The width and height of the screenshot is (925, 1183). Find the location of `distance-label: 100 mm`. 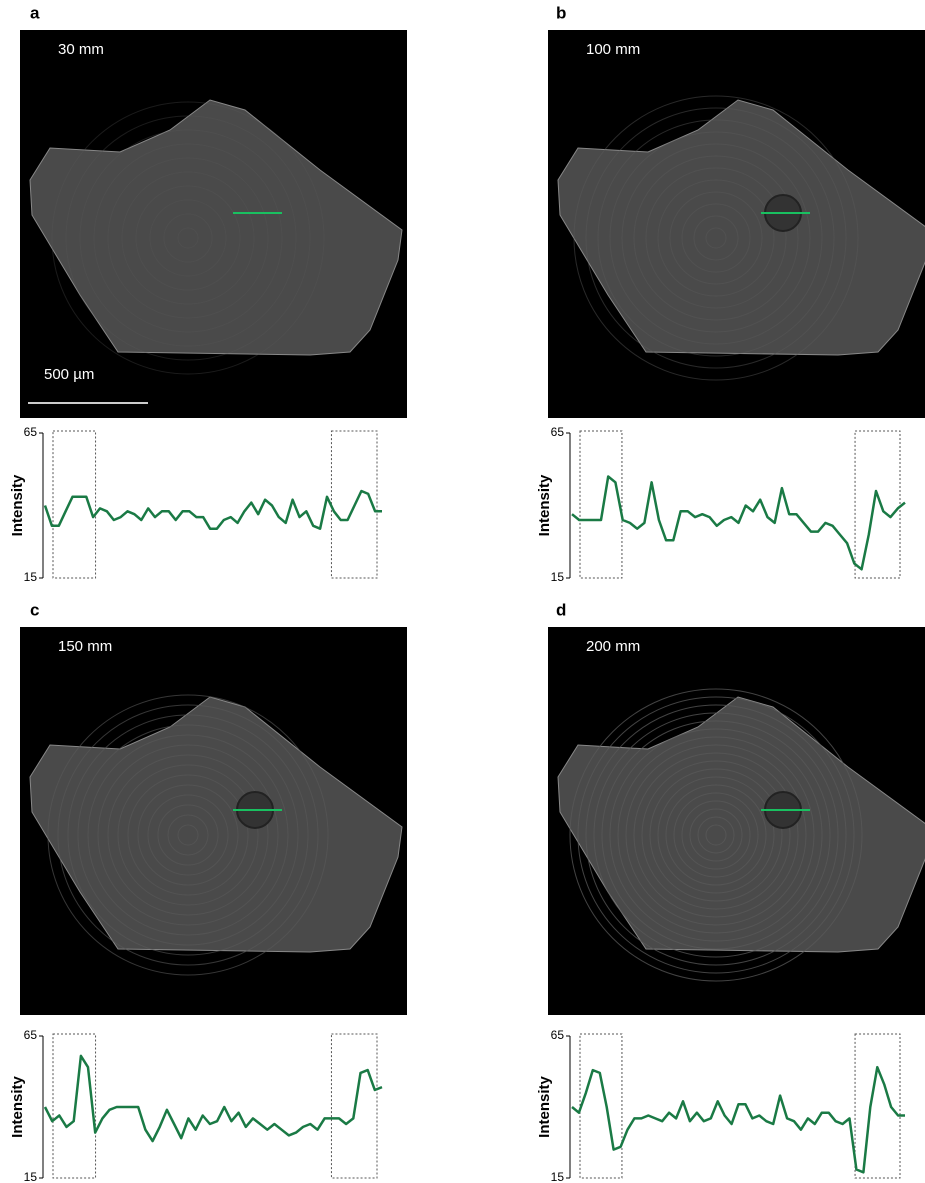

distance-label: 100 mm is located at coordinates (613, 49).